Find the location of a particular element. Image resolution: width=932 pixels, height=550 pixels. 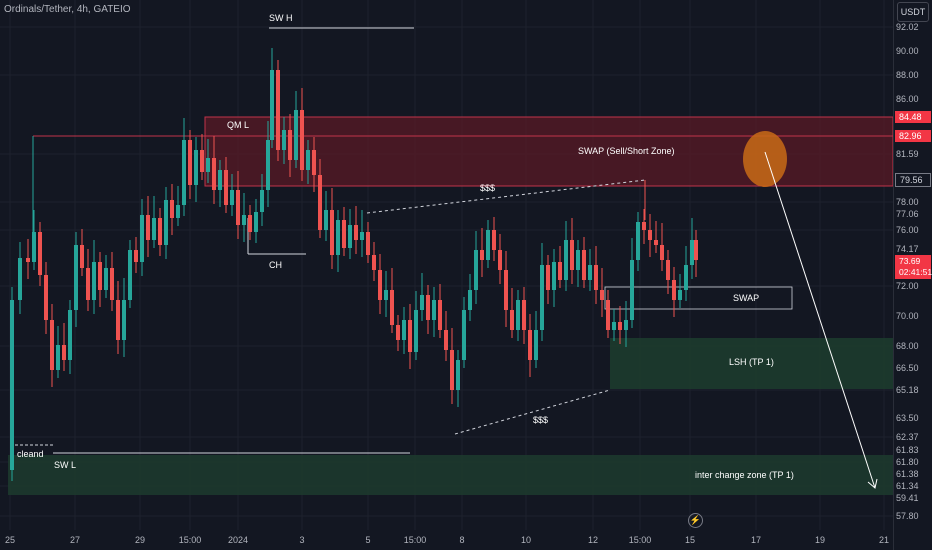

price-axis-label: 57.80 is located at coordinates (907, 516).